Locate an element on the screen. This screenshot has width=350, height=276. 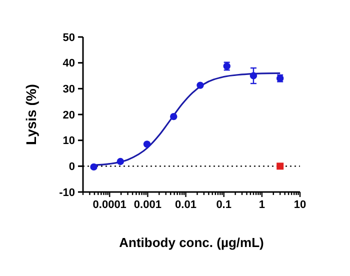
x-tick-label: 1 is located at coordinates (261, 205).